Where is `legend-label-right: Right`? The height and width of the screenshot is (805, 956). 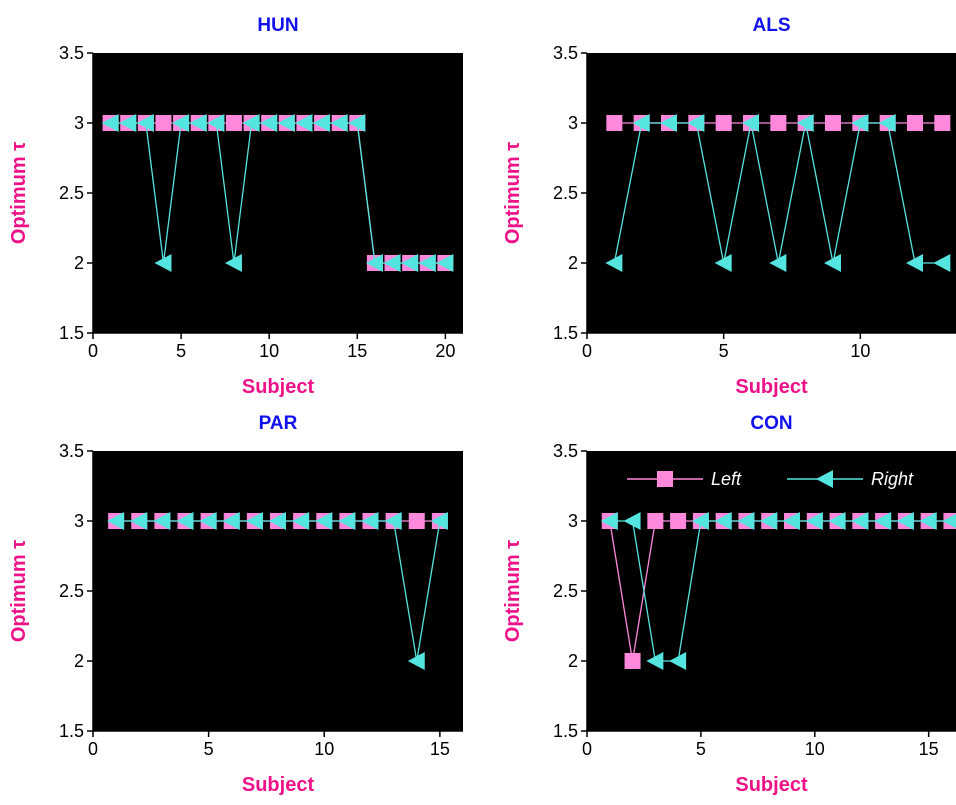 legend-label-right: Right is located at coordinates (892, 479).